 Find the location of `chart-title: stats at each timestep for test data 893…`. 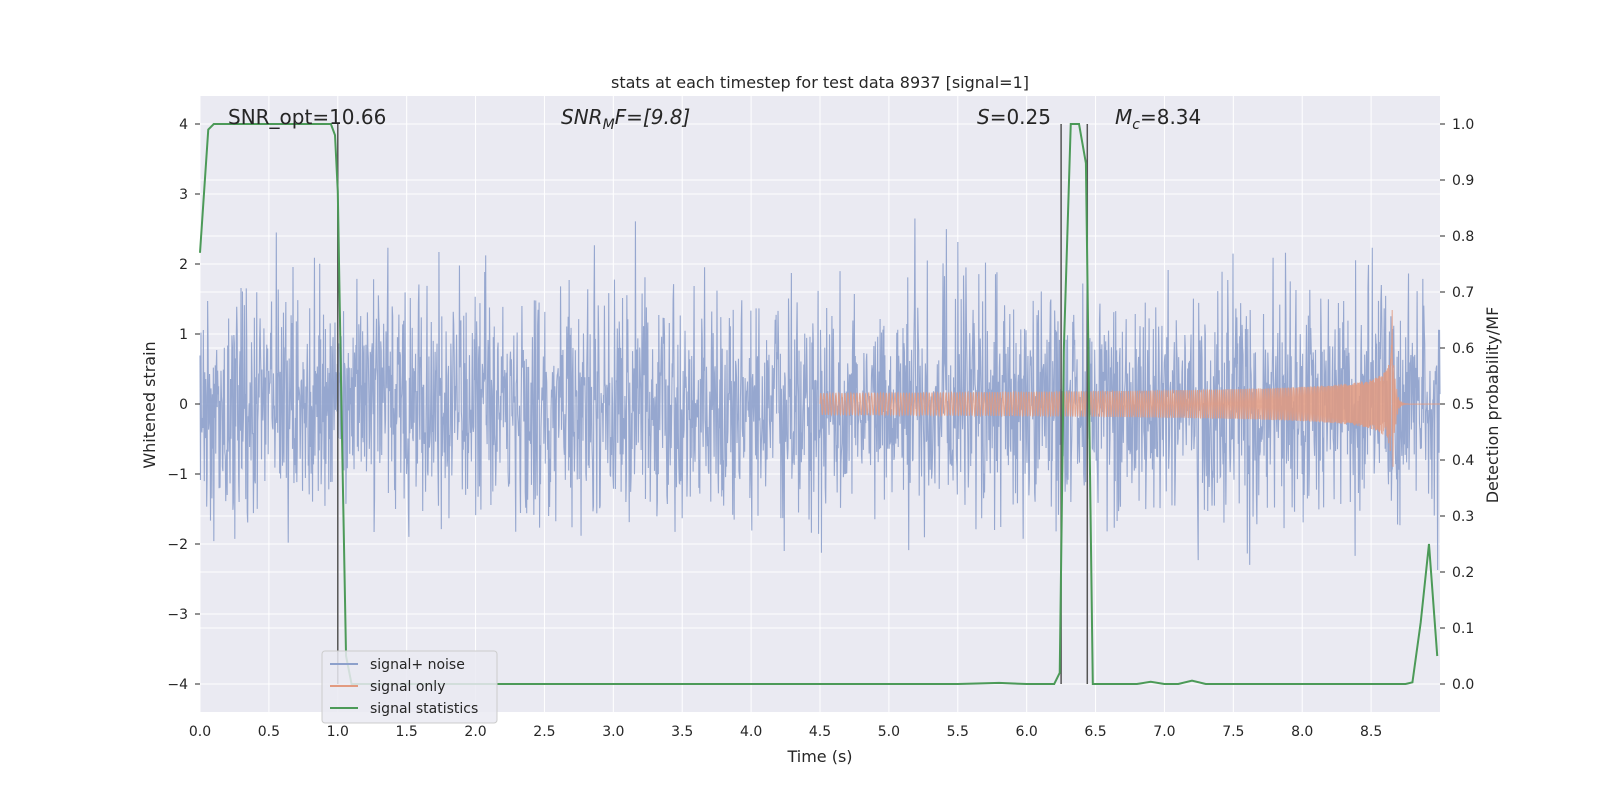

chart-title: stats at each timestep for test data 893… is located at coordinates (820, 82).